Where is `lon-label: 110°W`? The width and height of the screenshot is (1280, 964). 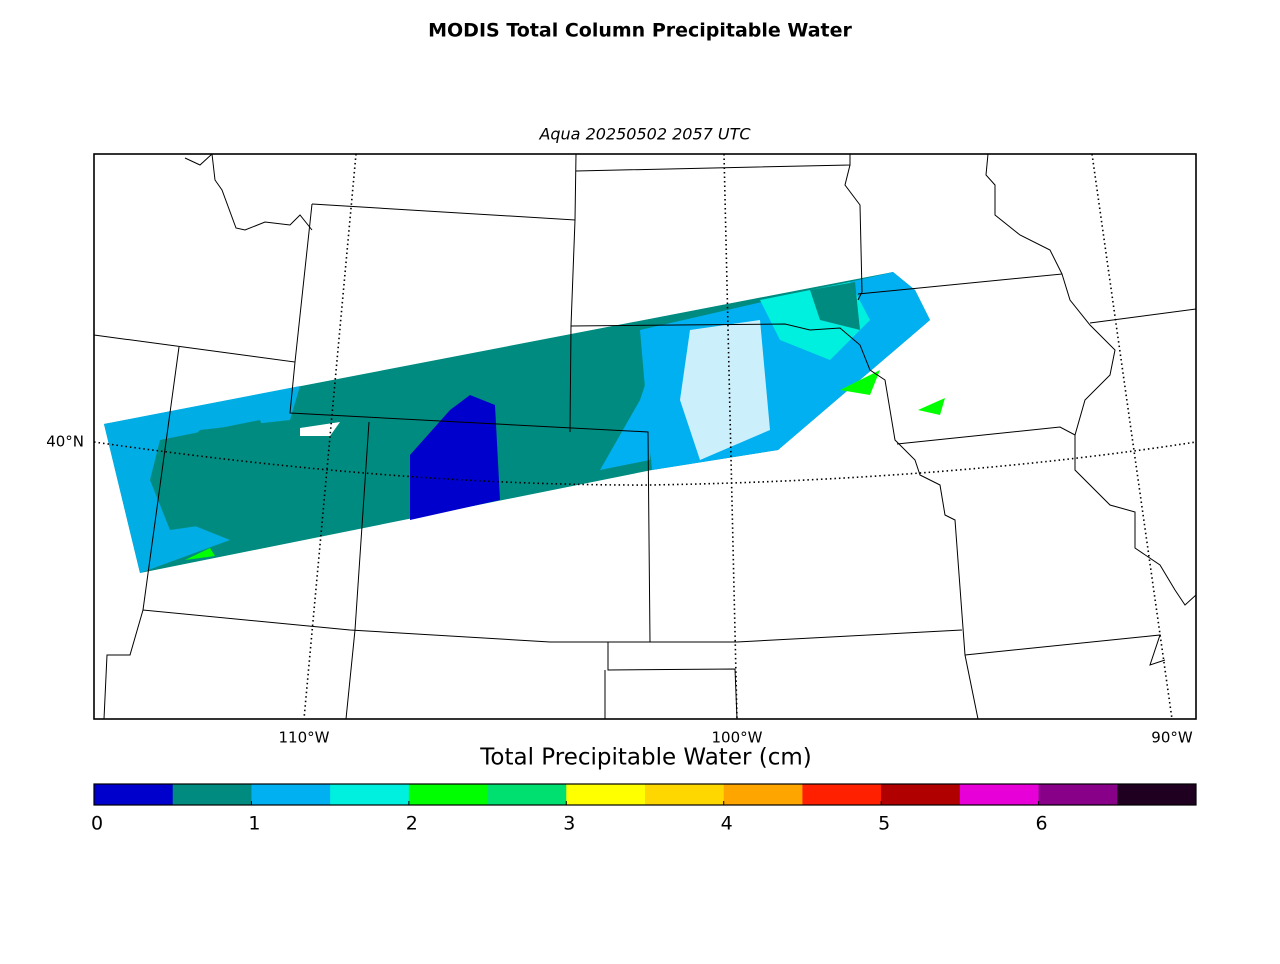 lon-label: 110°W is located at coordinates (304, 738).